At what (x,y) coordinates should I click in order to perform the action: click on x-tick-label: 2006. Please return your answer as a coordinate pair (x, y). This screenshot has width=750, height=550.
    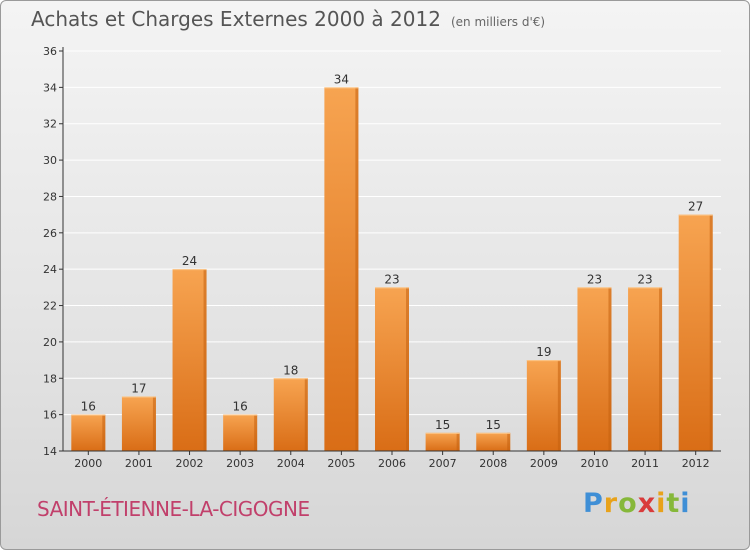
    Looking at the image, I should click on (392, 463).